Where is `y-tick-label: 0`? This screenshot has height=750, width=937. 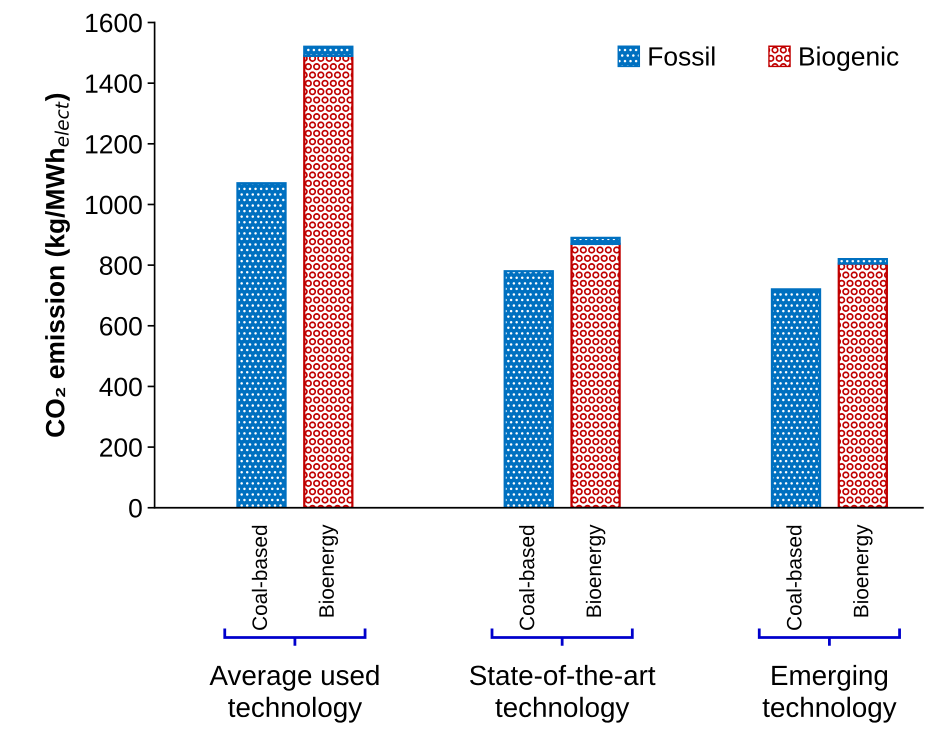
y-tick-label: 0 is located at coordinates (135, 508).